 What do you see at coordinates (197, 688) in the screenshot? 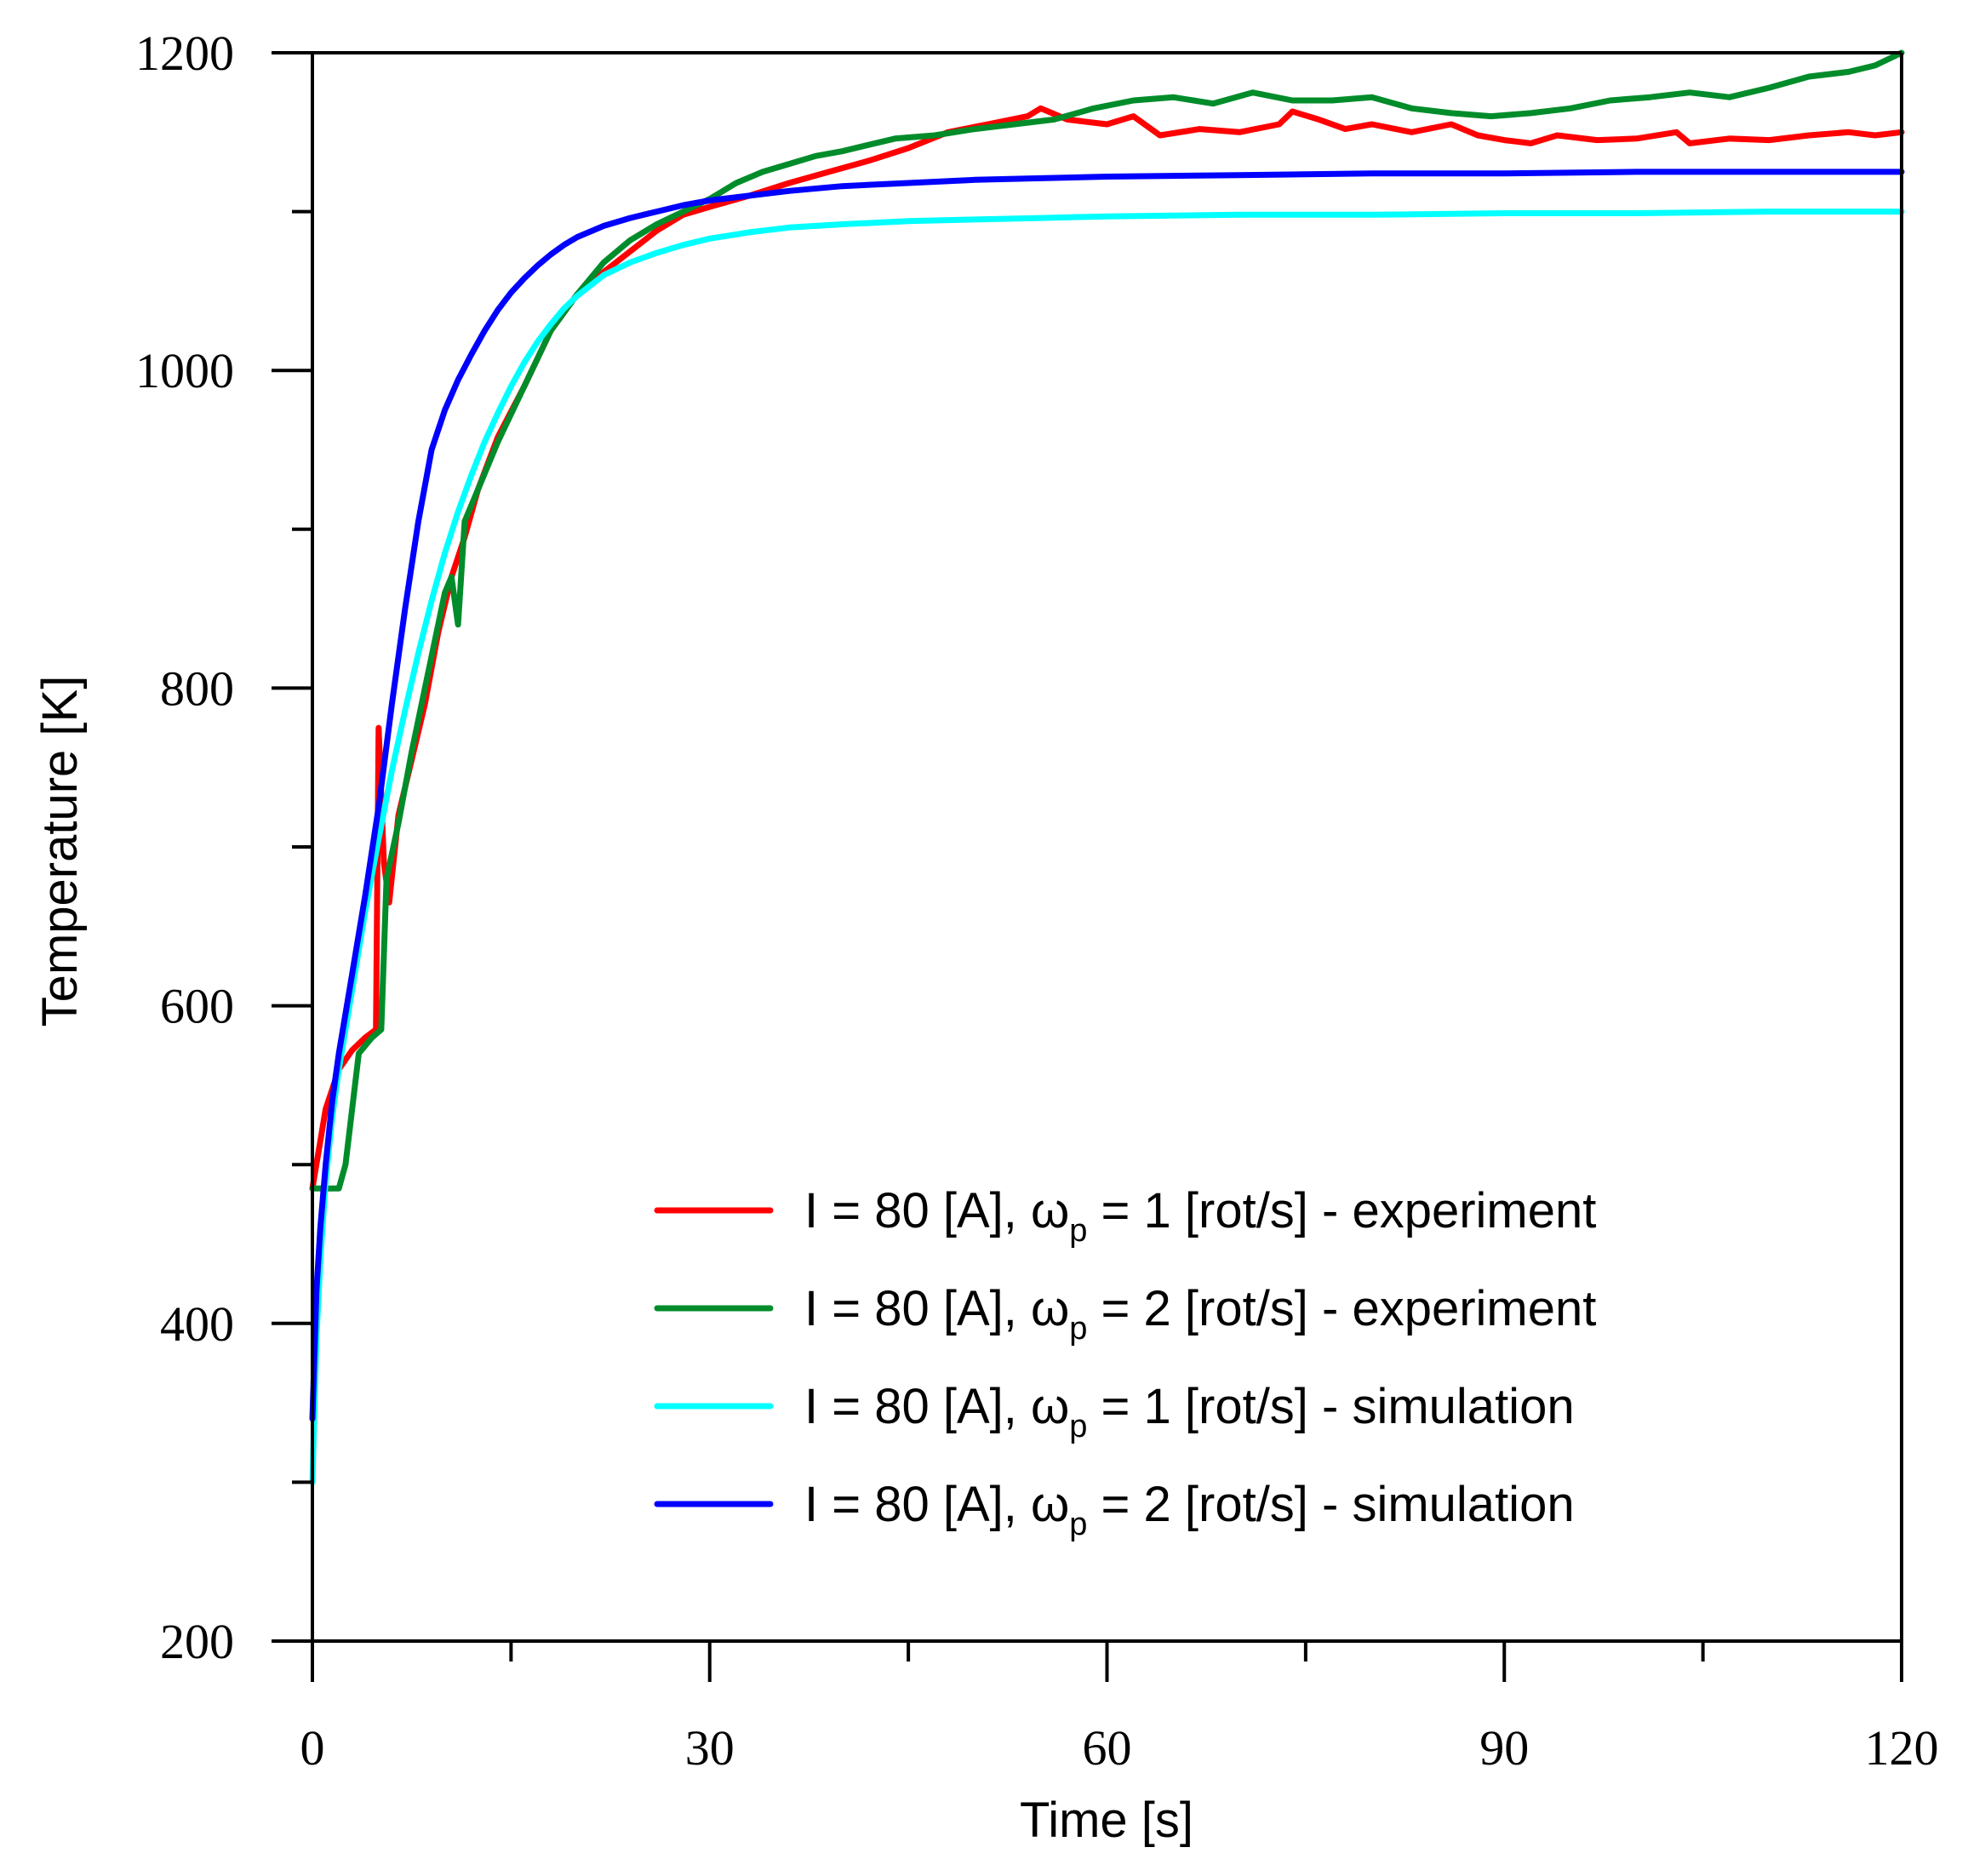
I see `y-tick-label: 800` at bounding box center [197, 688].